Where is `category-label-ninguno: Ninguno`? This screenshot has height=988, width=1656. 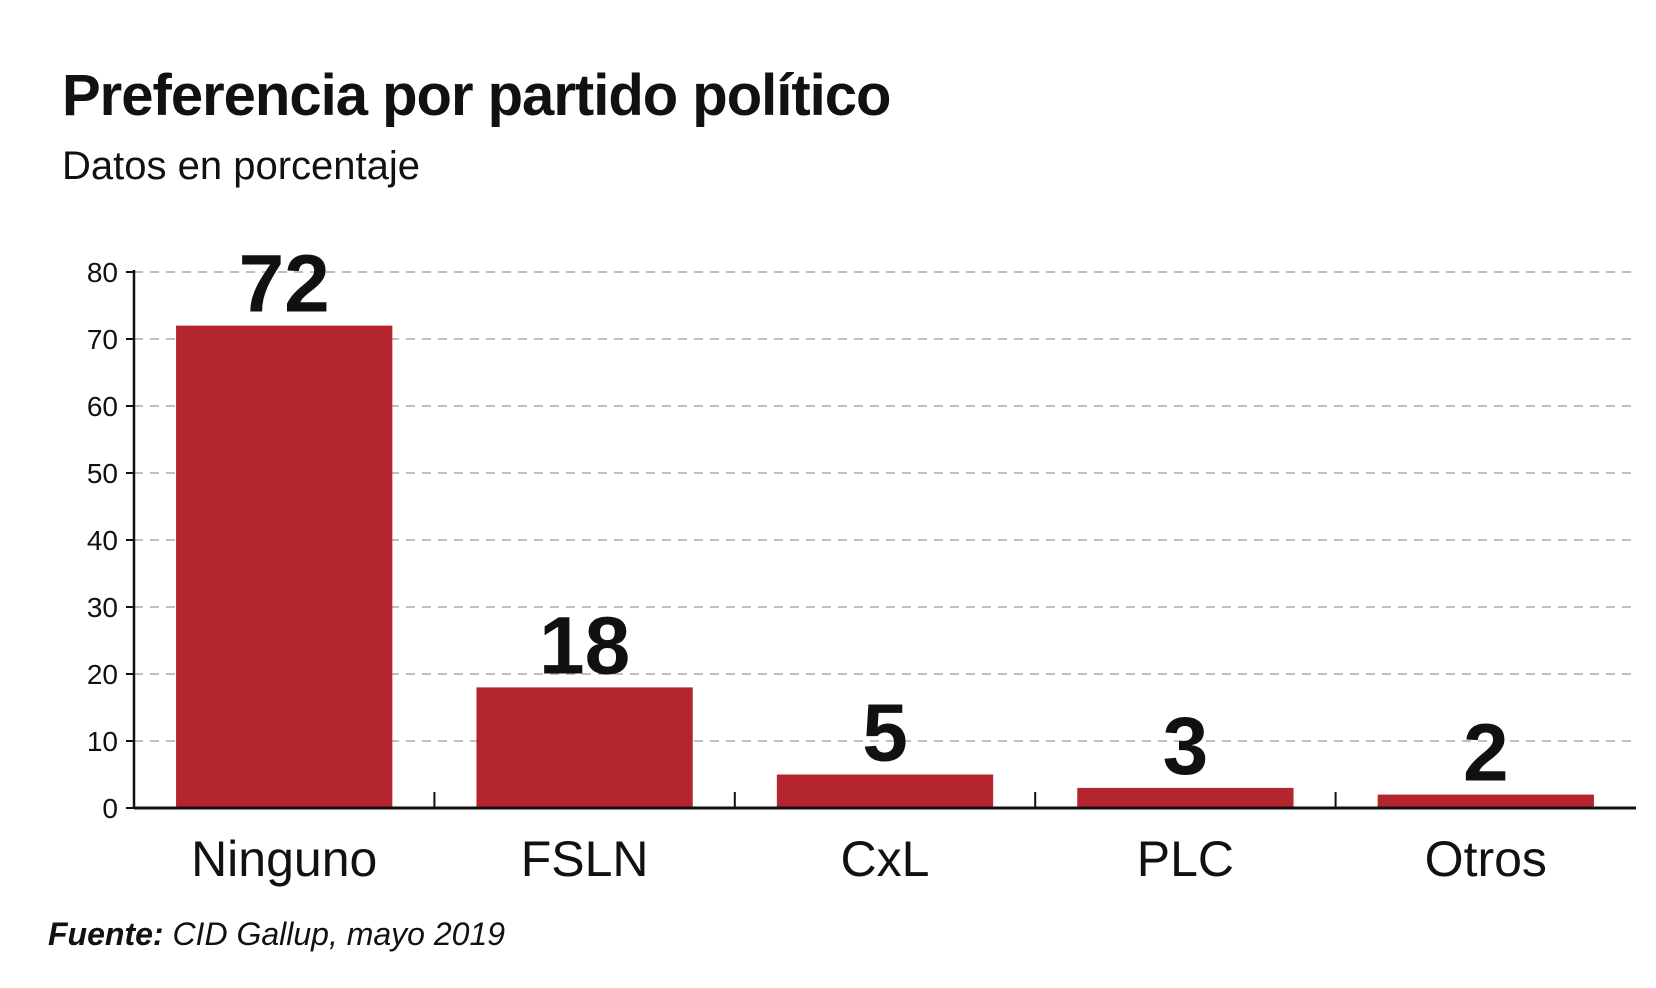 category-label-ninguno: Ninguno is located at coordinates (284, 859).